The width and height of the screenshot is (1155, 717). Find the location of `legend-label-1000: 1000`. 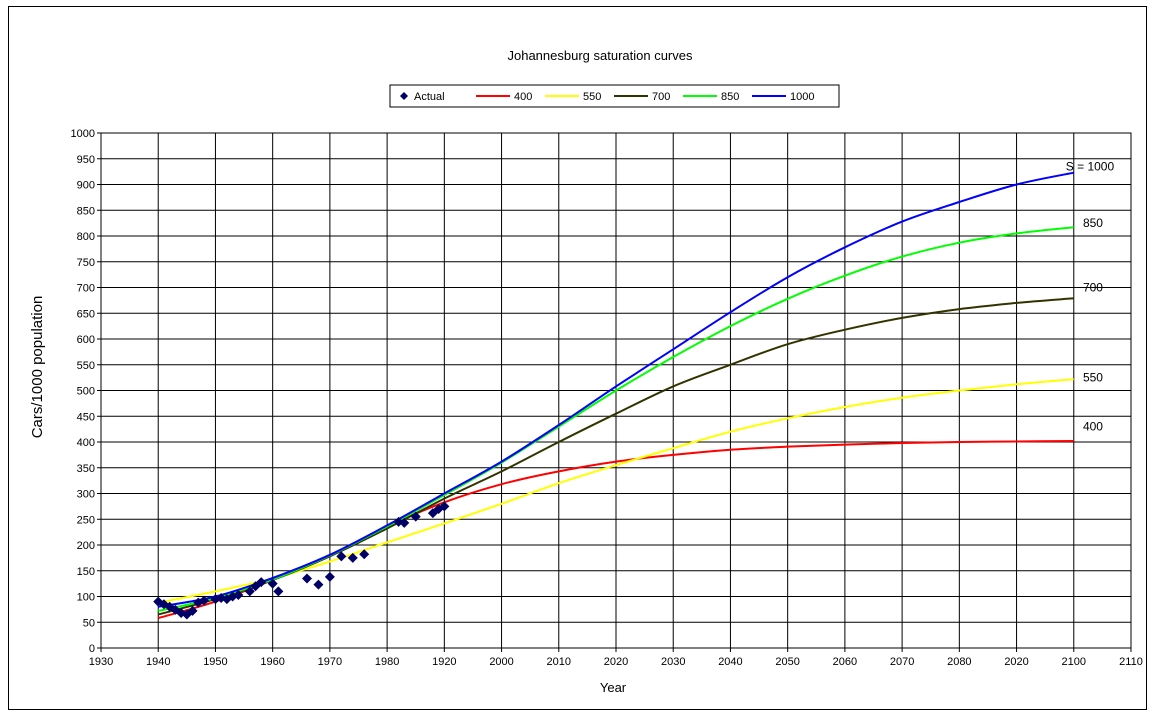

legend-label-1000: 1000 is located at coordinates (802, 97).